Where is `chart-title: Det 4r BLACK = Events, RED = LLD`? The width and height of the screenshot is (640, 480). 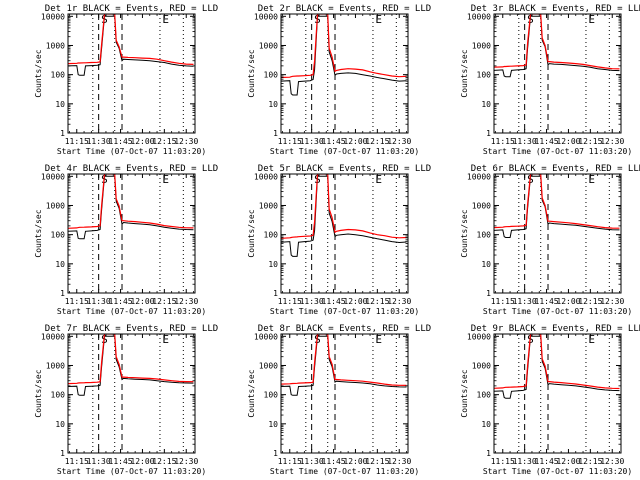 chart-title: Det 4r BLACK = Events, RED = LLD is located at coordinates (131, 169).